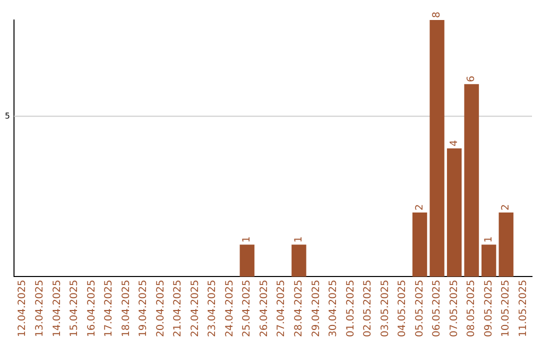 The image size is (540, 340). What do you see at coordinates (350, 309) in the screenshot?
I see `x-tick-label: 01.05.2025` at bounding box center [350, 309].